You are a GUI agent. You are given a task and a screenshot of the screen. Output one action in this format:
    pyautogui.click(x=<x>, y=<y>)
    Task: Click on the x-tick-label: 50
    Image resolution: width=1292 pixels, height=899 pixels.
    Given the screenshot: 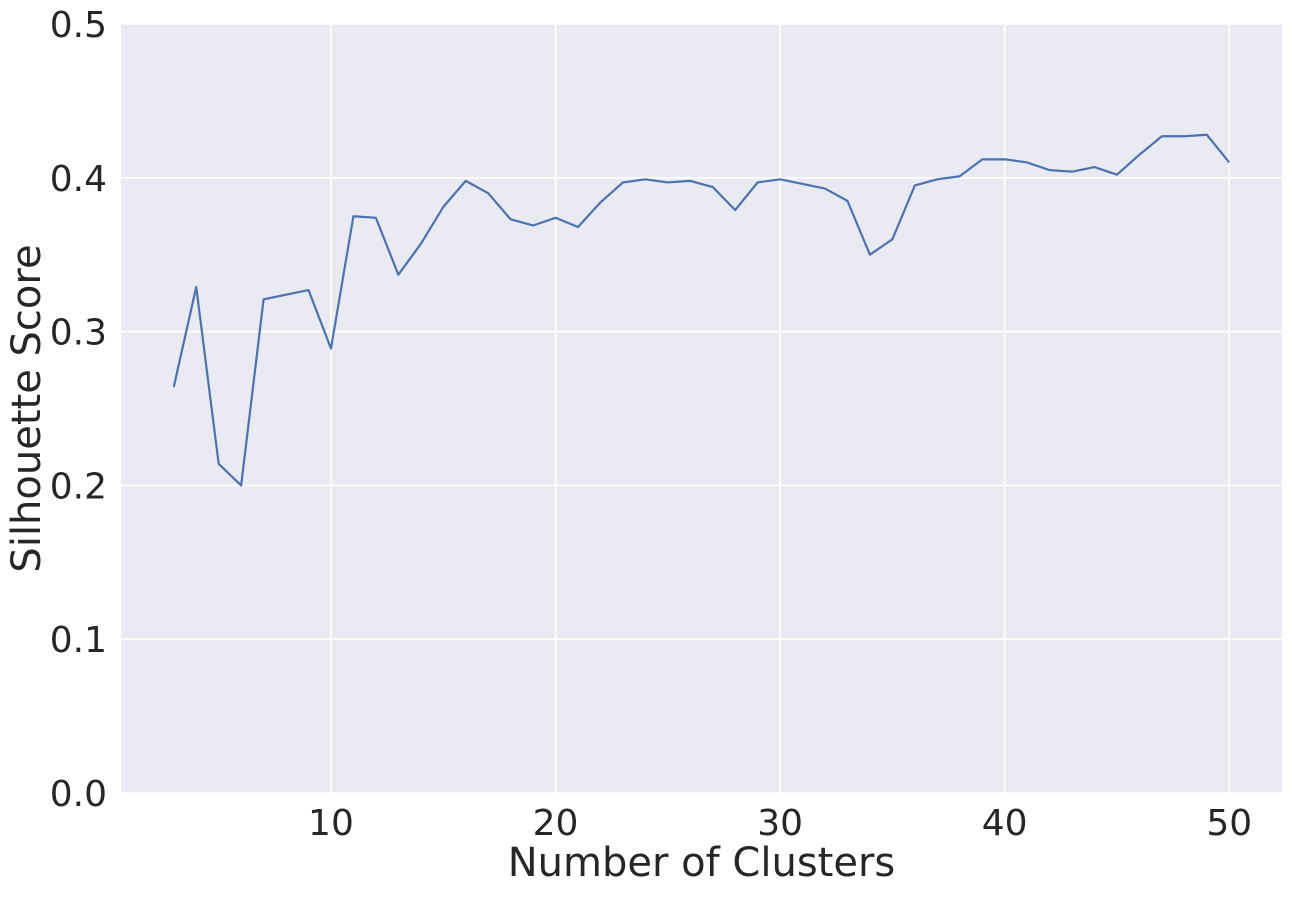 What is the action you would take?
    pyautogui.click(x=1229, y=823)
    